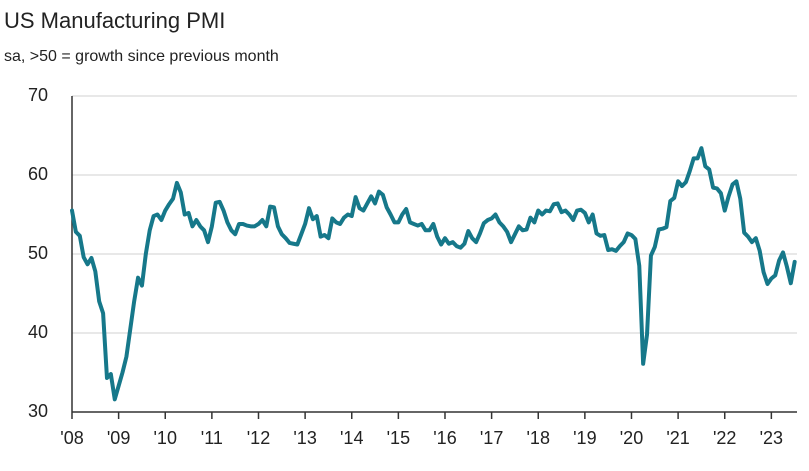 Image resolution: width=809 pixels, height=471 pixels. I want to click on x-tick-label: '14, so click(351, 438).